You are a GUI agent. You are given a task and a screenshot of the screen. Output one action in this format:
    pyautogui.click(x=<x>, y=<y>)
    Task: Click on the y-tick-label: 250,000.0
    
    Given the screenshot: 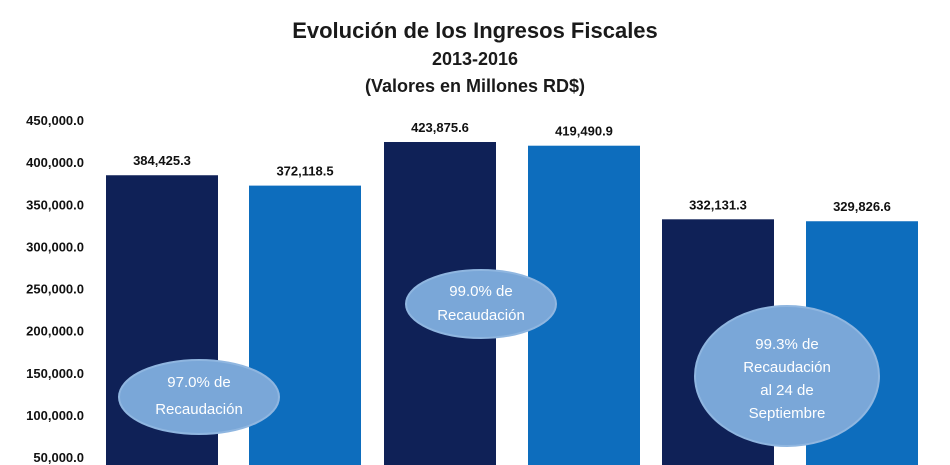 What is the action you would take?
    pyautogui.click(x=55, y=289)
    